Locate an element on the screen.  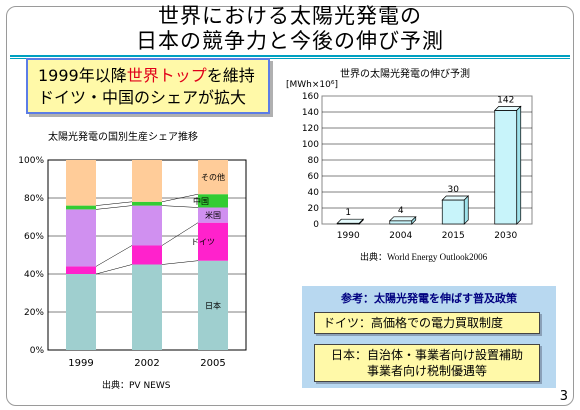
share-ytick-label: 80% is located at coordinates (34, 199).